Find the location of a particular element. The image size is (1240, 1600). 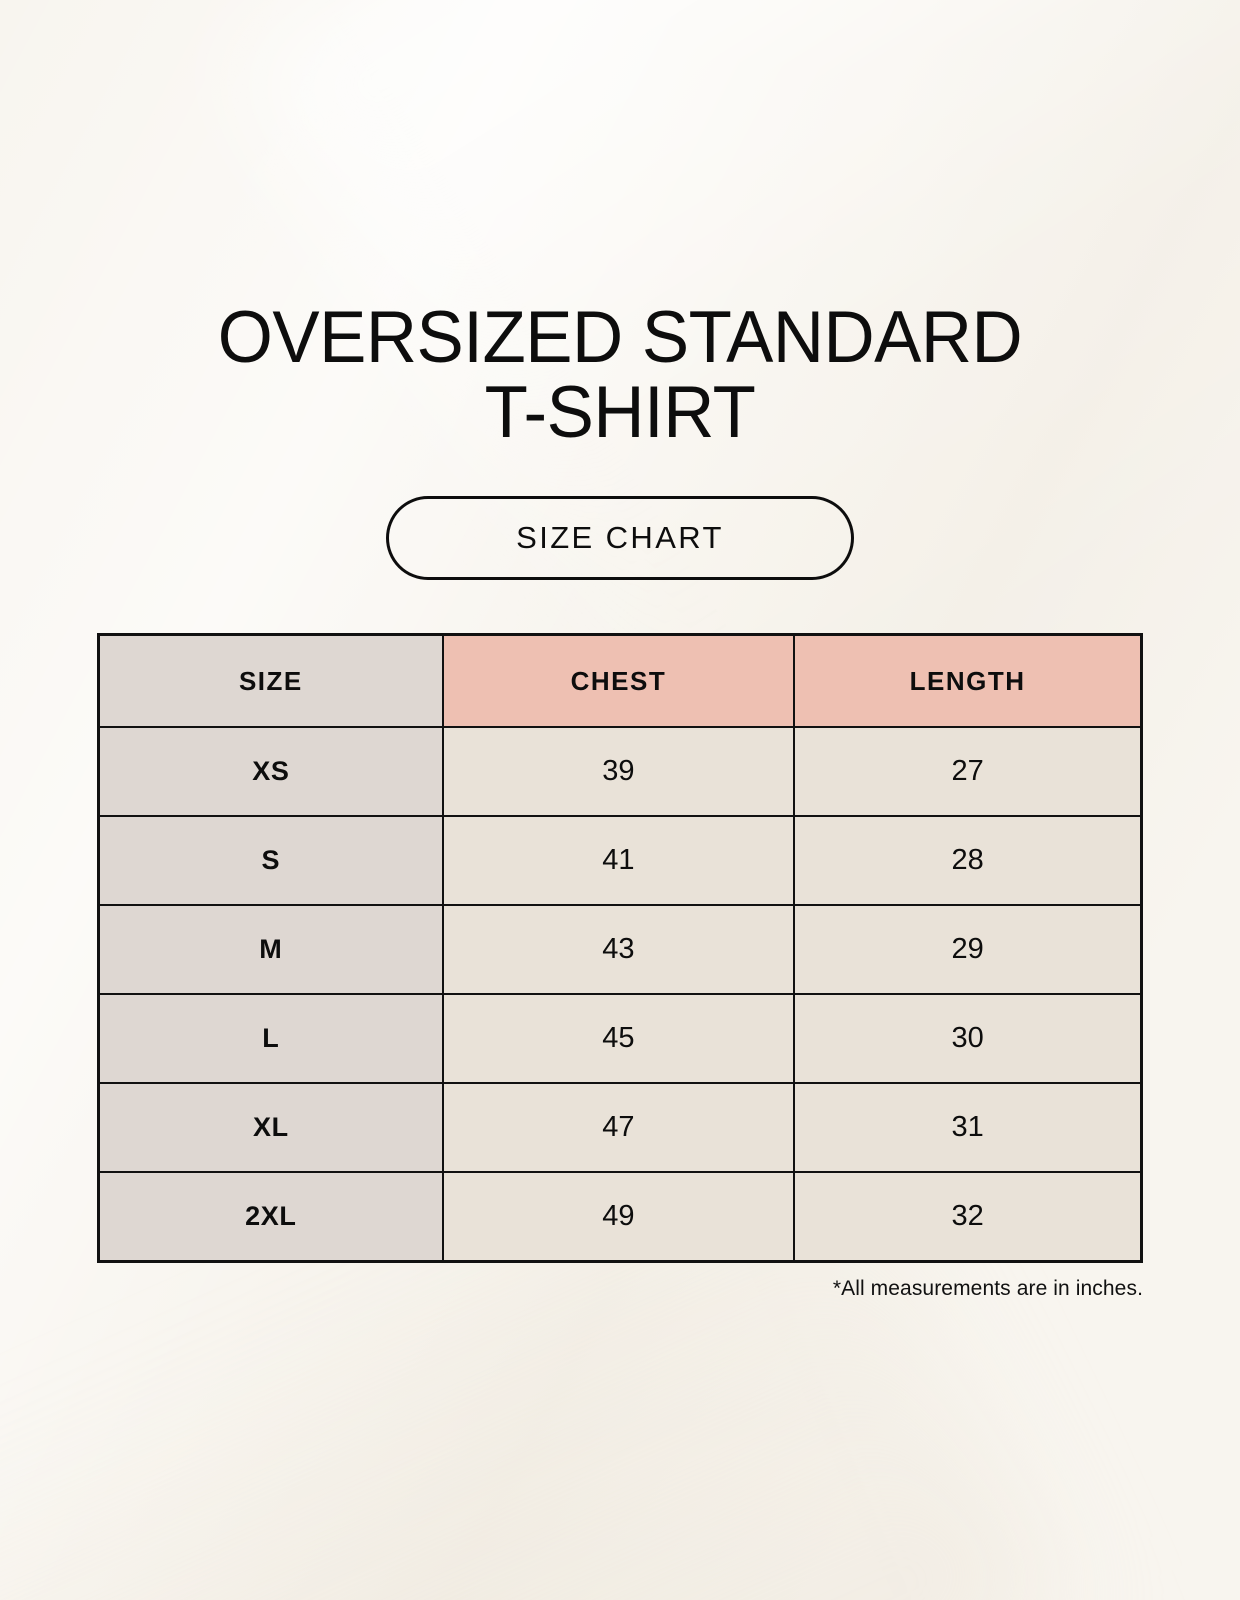

cell-chest: 47 is located at coordinates (618, 1128).